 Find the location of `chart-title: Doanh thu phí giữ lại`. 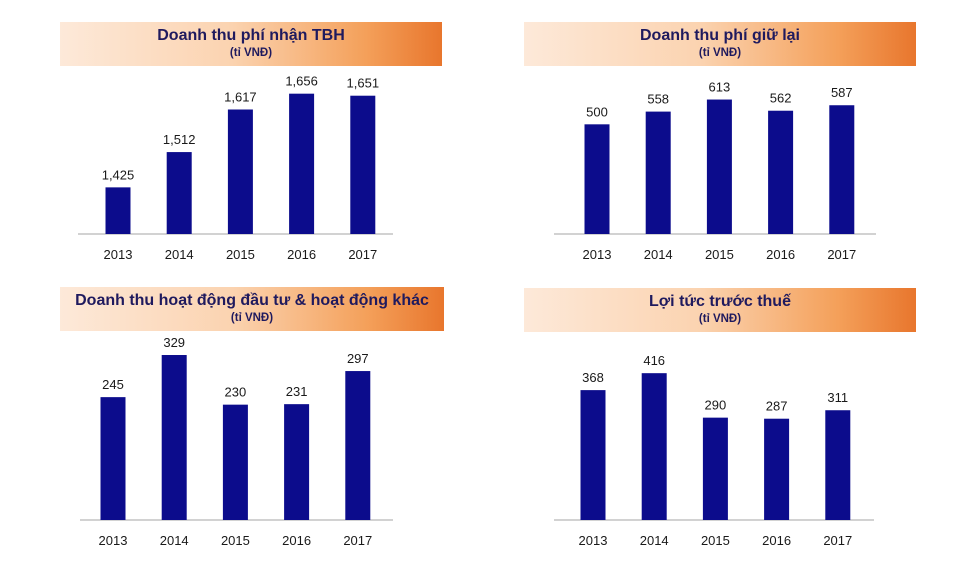

chart-title: Doanh thu phí giữ lại is located at coordinates (719, 35).